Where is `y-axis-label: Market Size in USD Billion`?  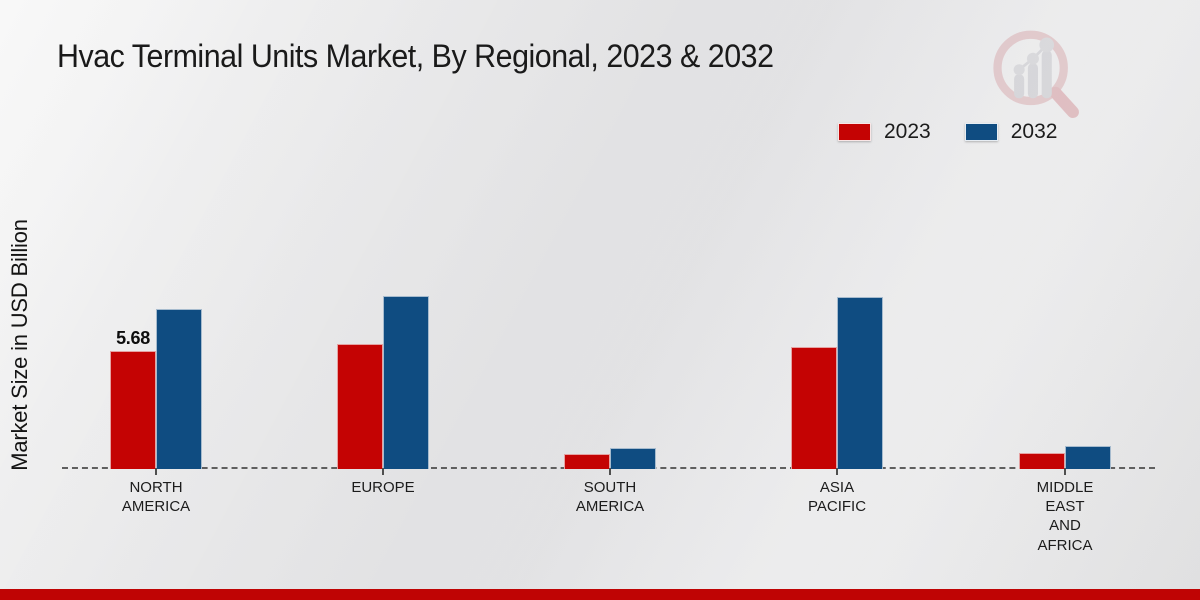
y-axis-label: Market Size in USD Billion is located at coordinates (19, 345).